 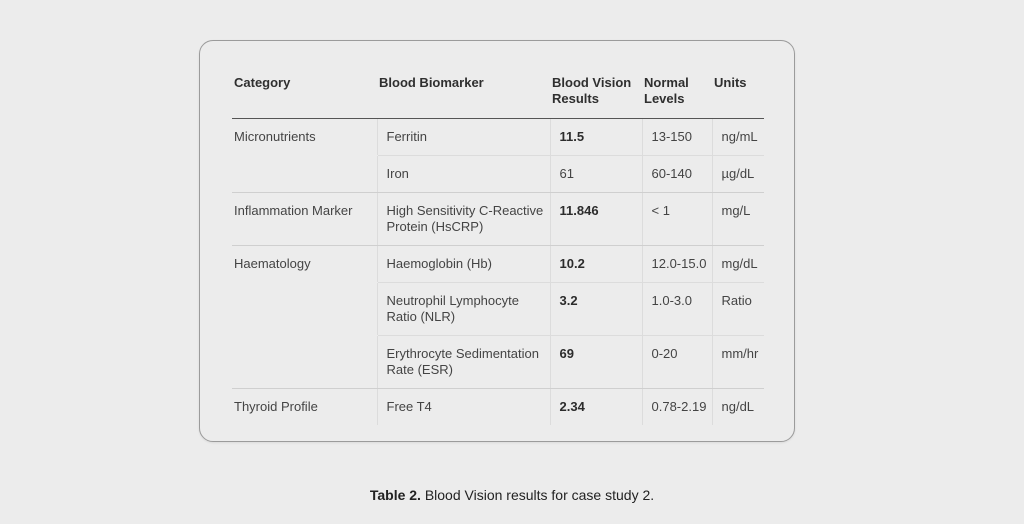 I want to click on header-results: Blood Vision Results, so click(x=596, y=95).